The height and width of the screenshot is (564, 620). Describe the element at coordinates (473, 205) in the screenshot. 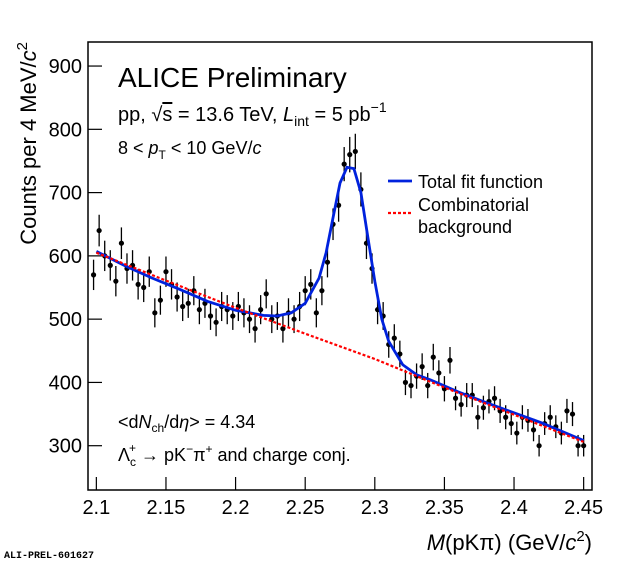

I see `legend-label: Combinatorial` at that location.